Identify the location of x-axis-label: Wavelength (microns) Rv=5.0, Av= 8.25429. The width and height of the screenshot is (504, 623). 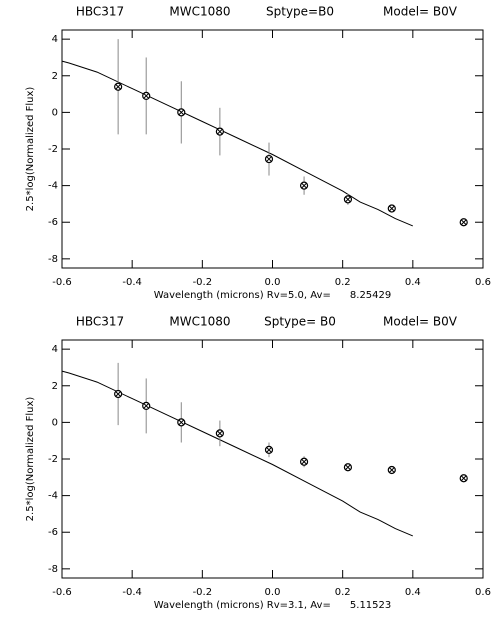
(273, 295).